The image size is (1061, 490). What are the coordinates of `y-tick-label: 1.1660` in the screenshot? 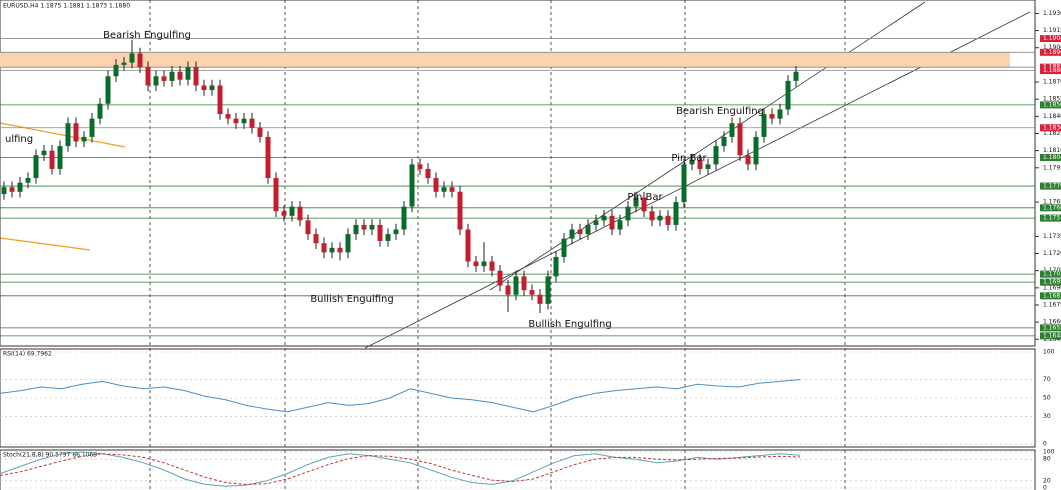 It's located at (1052, 322).